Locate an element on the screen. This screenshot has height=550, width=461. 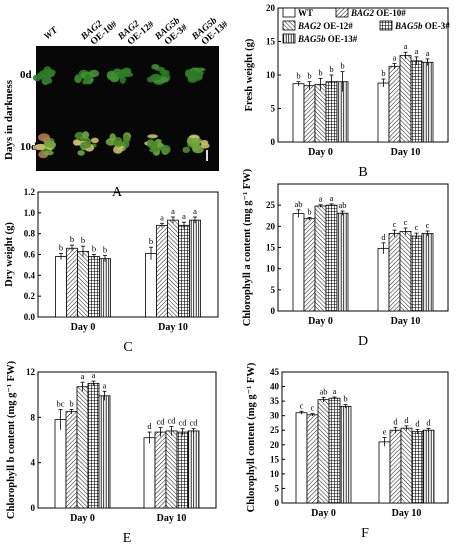
y-tick-label: 0.8 is located at coordinates (30, 234).